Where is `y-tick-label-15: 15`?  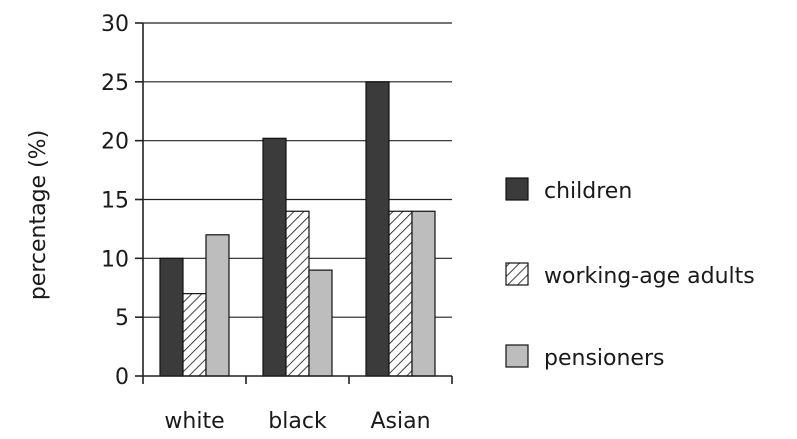
y-tick-label-15: 15 is located at coordinates (115, 201).